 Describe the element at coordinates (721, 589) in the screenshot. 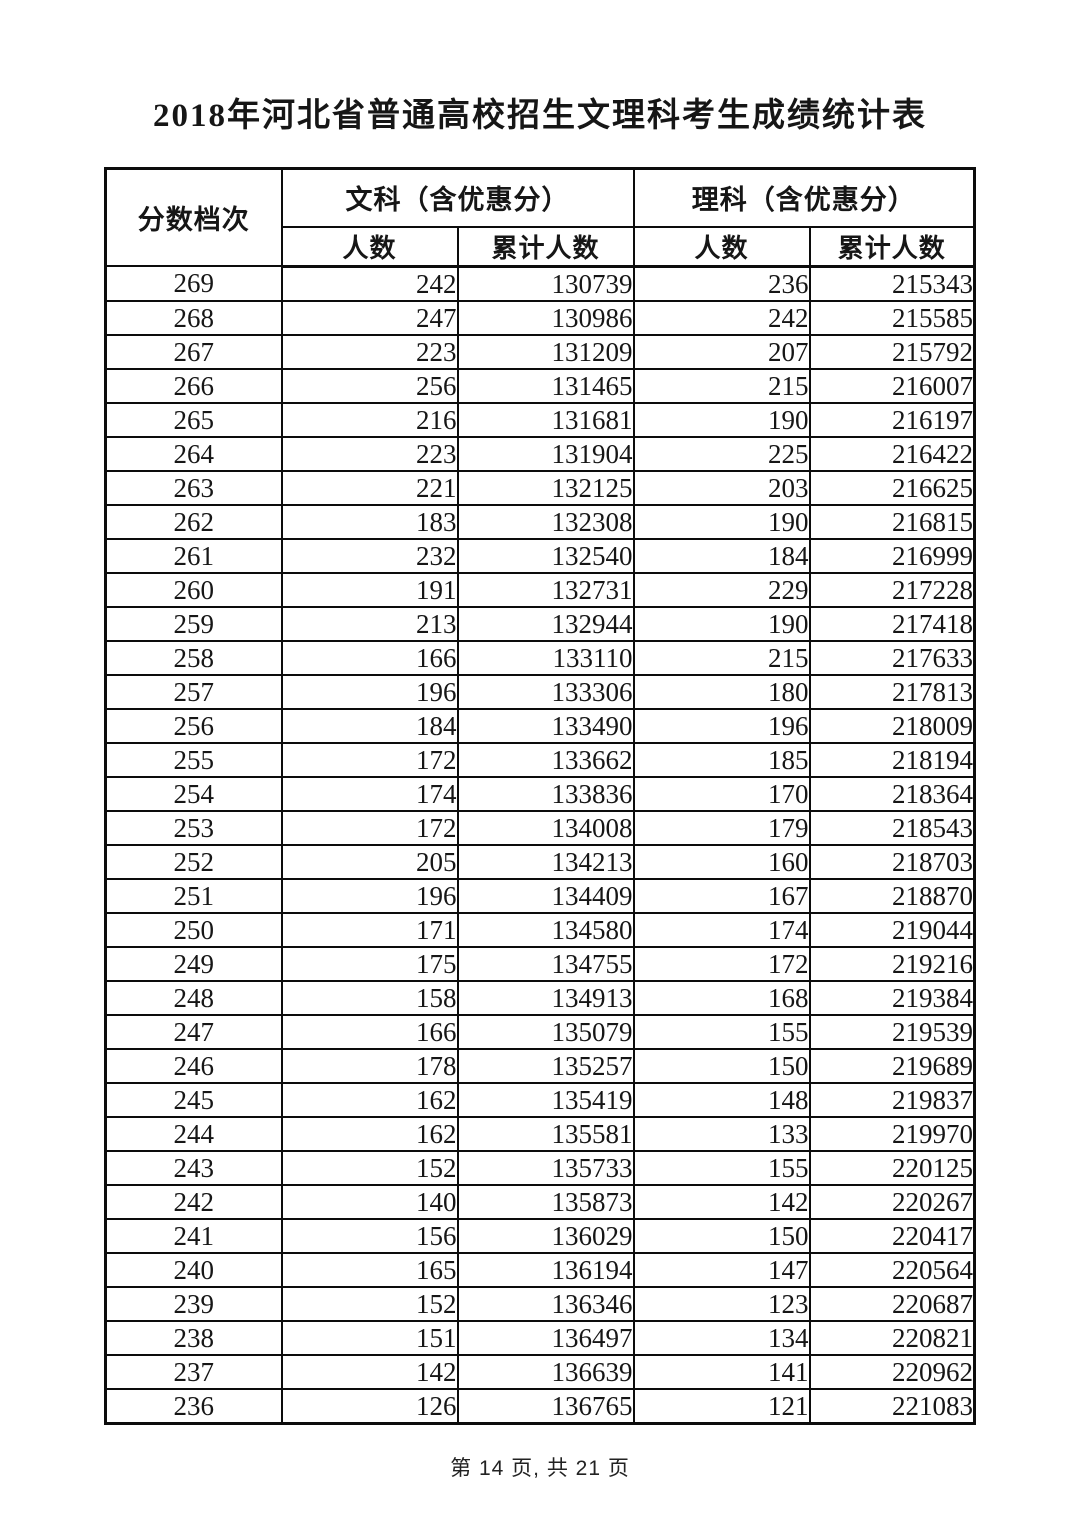

I see `cell-science-count: 229` at that location.